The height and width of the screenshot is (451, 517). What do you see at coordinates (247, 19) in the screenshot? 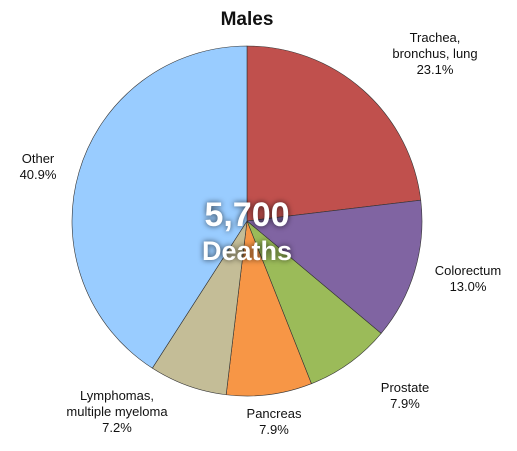
I see `chart-title: Males` at bounding box center [247, 19].